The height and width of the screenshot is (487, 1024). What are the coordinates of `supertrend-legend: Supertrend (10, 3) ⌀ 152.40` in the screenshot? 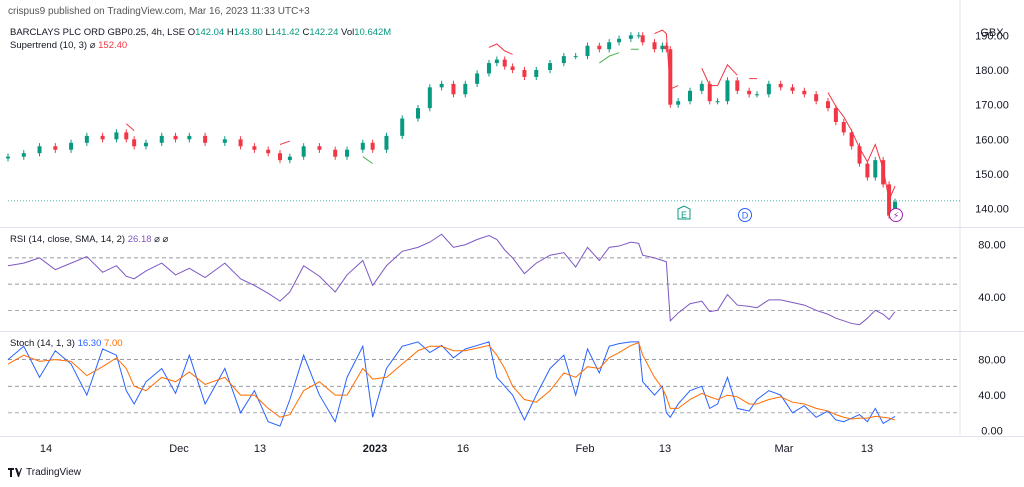 It's located at (68, 45).